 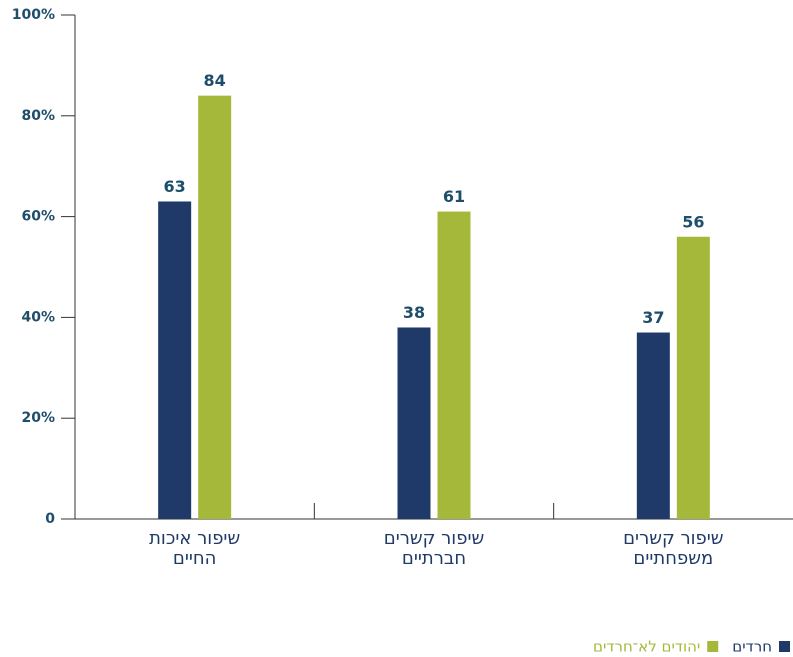 What do you see at coordinates (50, 519) in the screenshot?
I see `y-tick-label: 0` at bounding box center [50, 519].